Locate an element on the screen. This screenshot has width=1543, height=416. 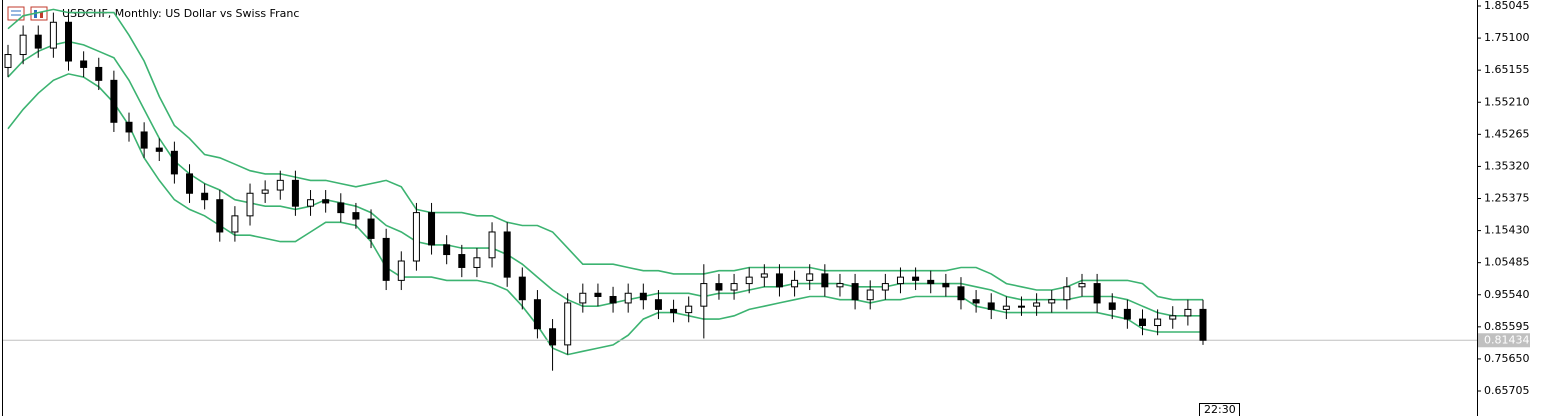
current-price-label: 0.81434 is located at coordinates (1507, 339).